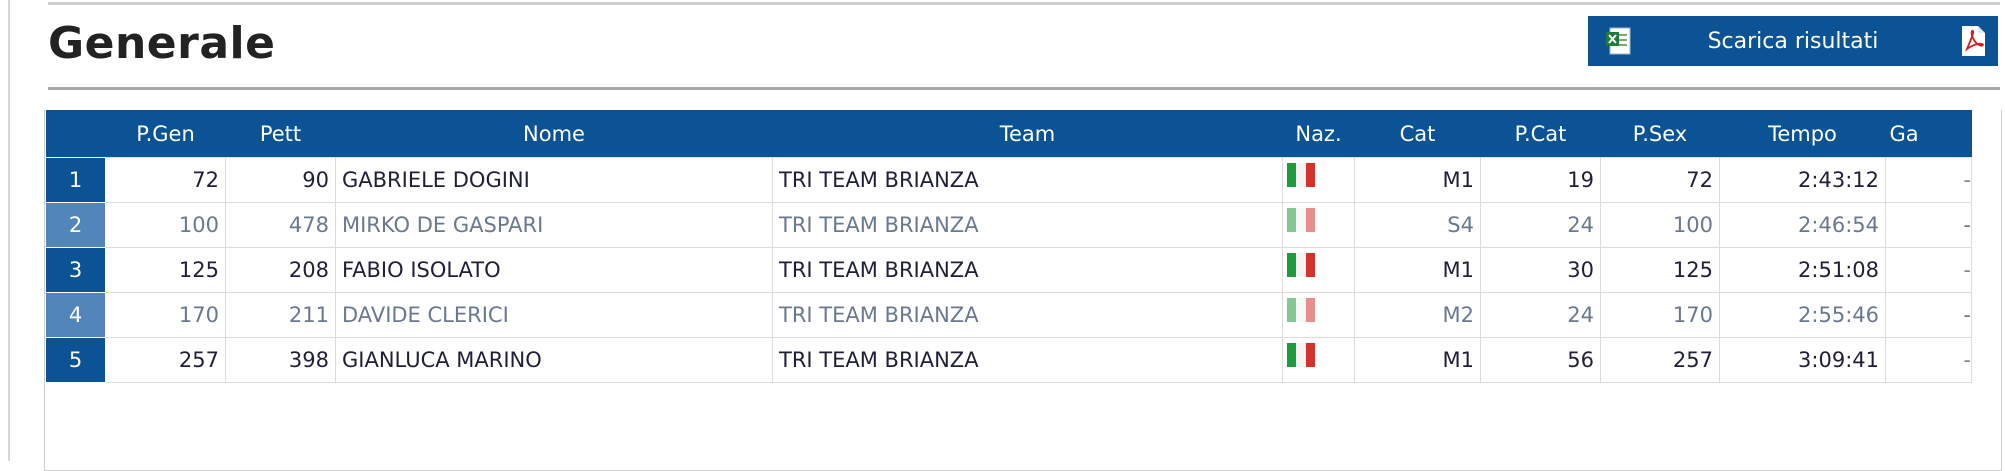  What do you see at coordinates (75, 225) in the screenshot?
I see `rank-cell: 2` at bounding box center [75, 225].